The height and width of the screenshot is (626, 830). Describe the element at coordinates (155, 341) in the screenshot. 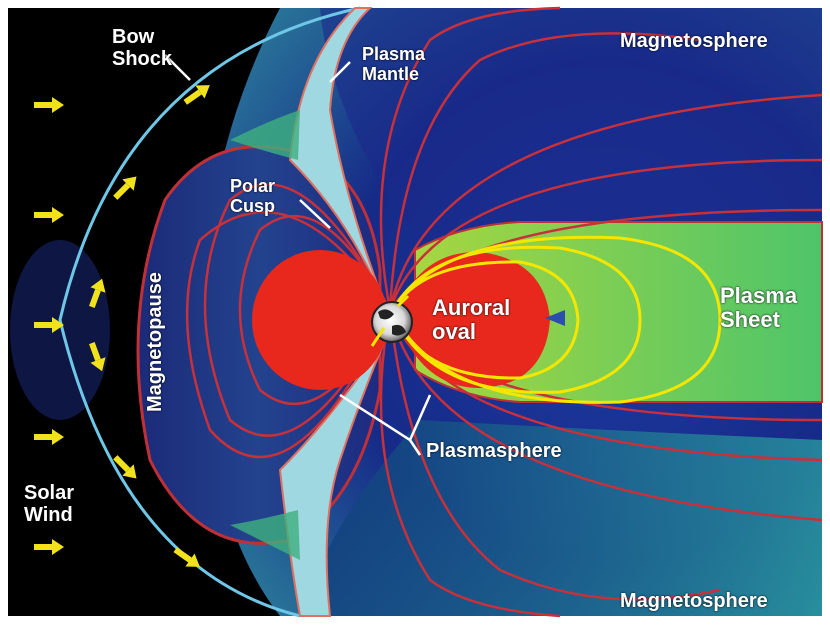

I see `magnetopause-label: Magnetopause` at that location.